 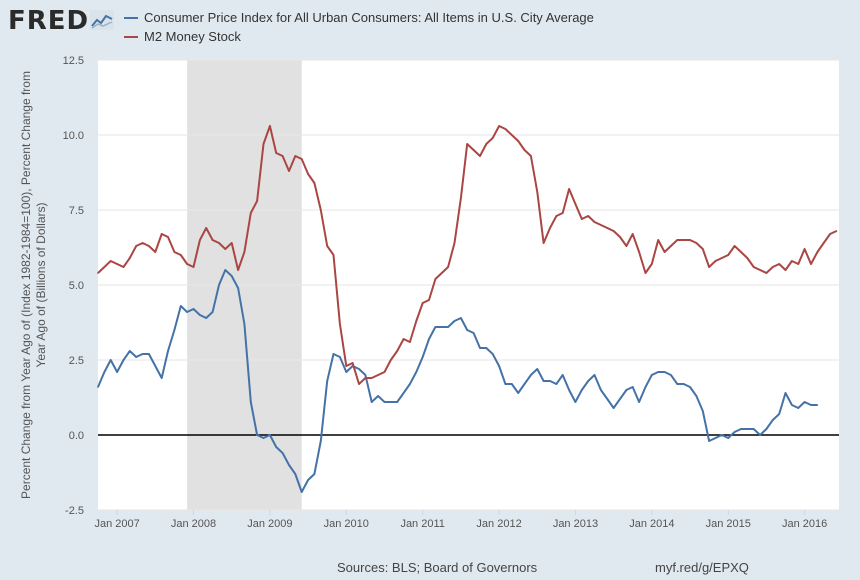 I want to click on x-tick-label: Jan 2010, so click(x=346, y=524).